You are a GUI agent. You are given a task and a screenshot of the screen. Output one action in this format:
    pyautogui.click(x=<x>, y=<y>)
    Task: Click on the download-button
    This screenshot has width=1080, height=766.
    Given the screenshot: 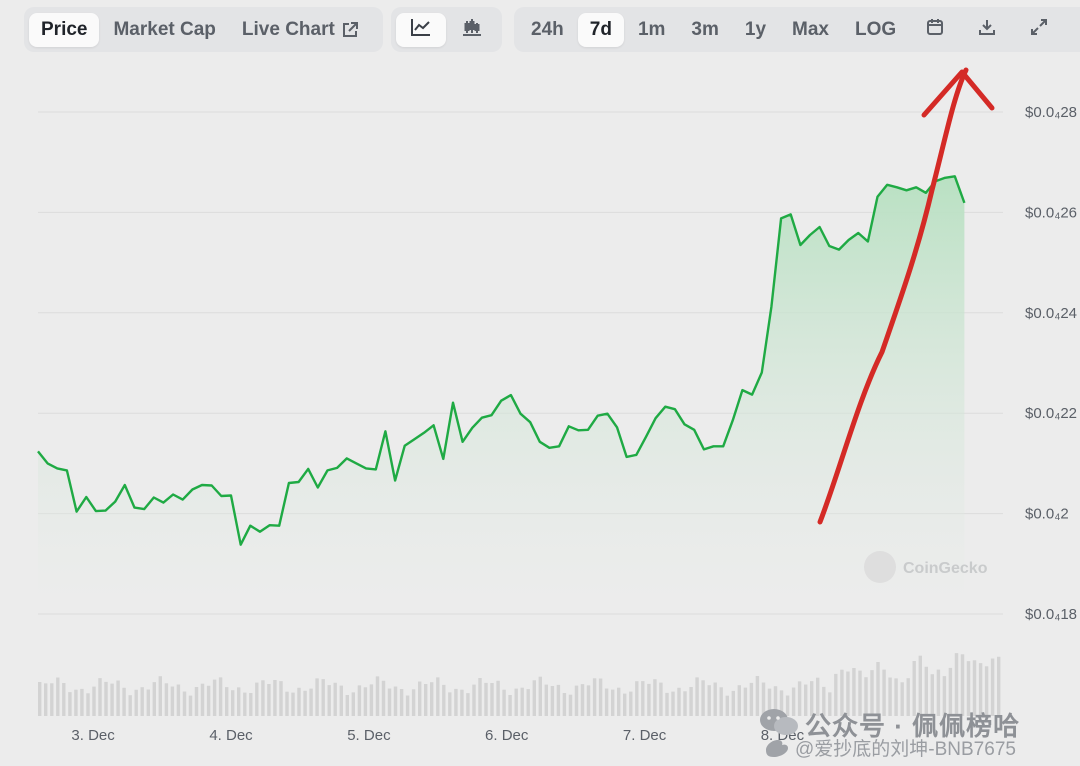 What is the action you would take?
    pyautogui.click(x=987, y=30)
    